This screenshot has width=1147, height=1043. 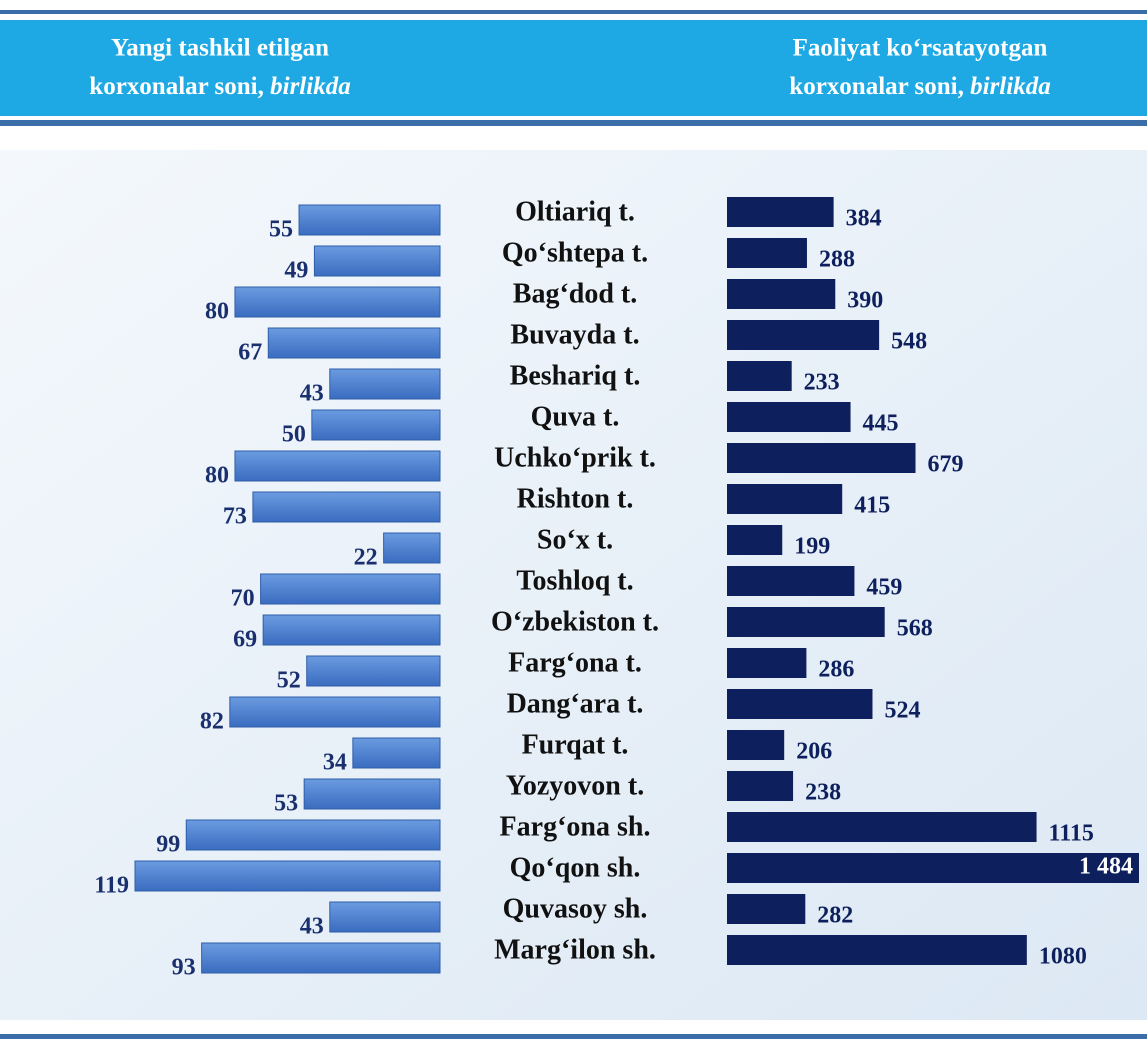 I want to click on right-value-label: 415, so click(x=872, y=506).